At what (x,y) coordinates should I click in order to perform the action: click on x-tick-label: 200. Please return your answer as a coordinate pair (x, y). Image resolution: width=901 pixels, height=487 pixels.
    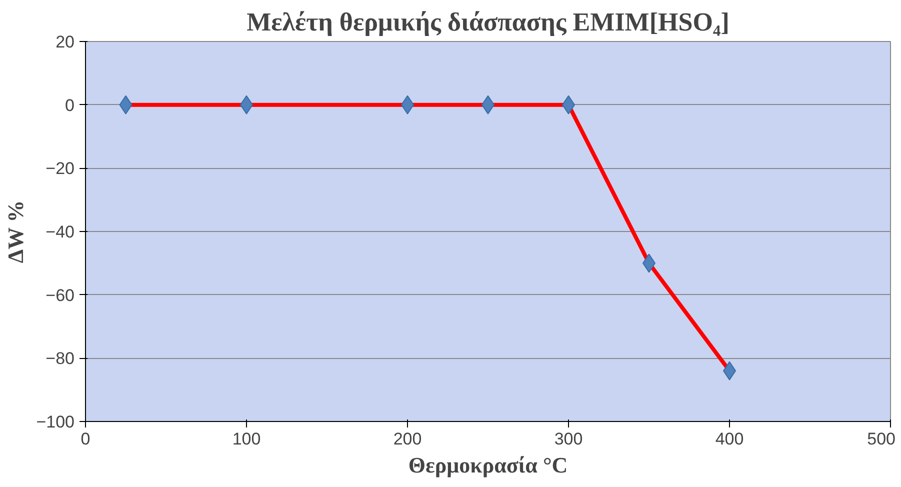
    Looking at the image, I should click on (407, 439).